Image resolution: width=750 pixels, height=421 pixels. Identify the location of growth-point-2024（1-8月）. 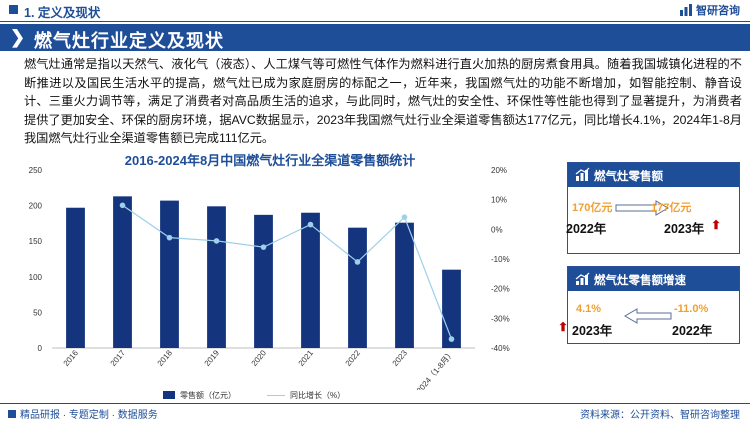
(451, 339).